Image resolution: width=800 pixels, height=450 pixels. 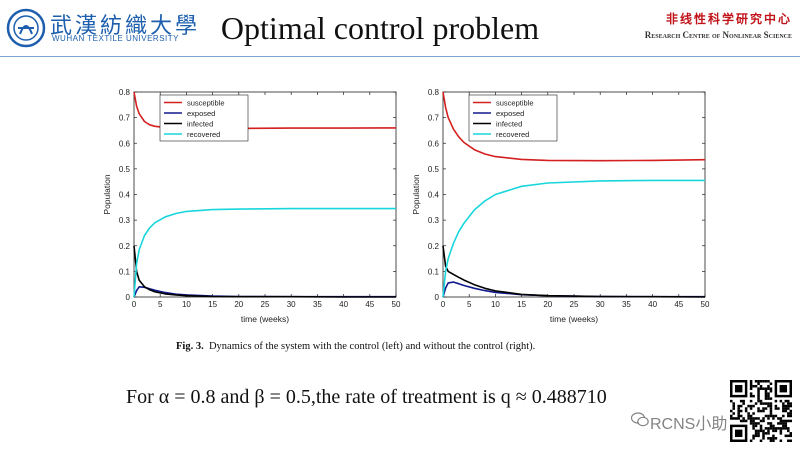 What do you see at coordinates (317, 304) in the screenshot?
I see `x-tick-label: 35` at bounding box center [317, 304].